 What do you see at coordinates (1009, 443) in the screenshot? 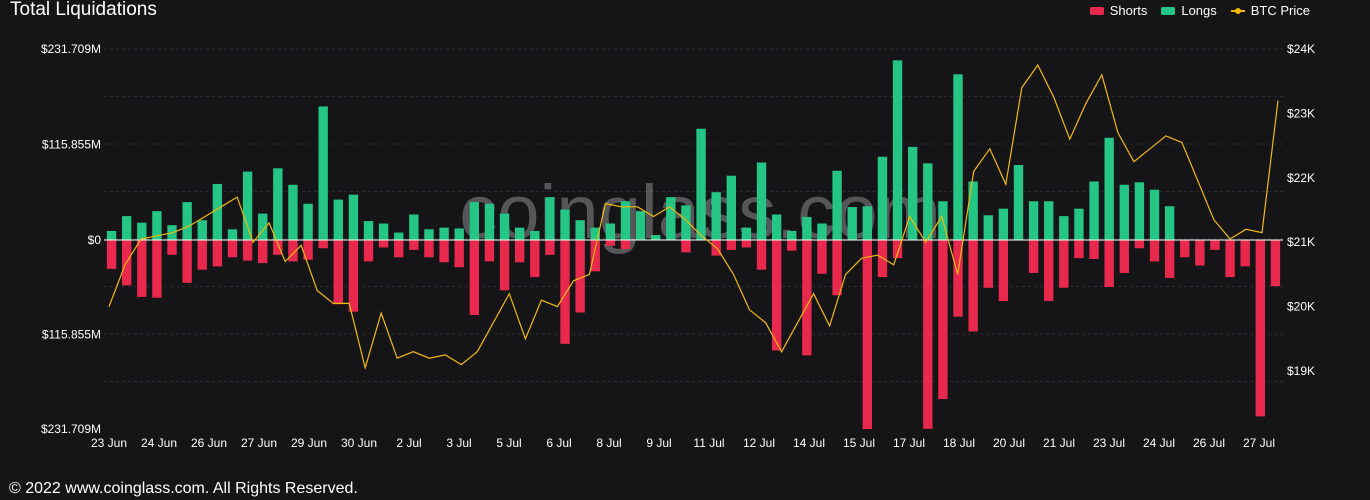
I see `x-tick-label: 20 Jul` at bounding box center [1009, 443].